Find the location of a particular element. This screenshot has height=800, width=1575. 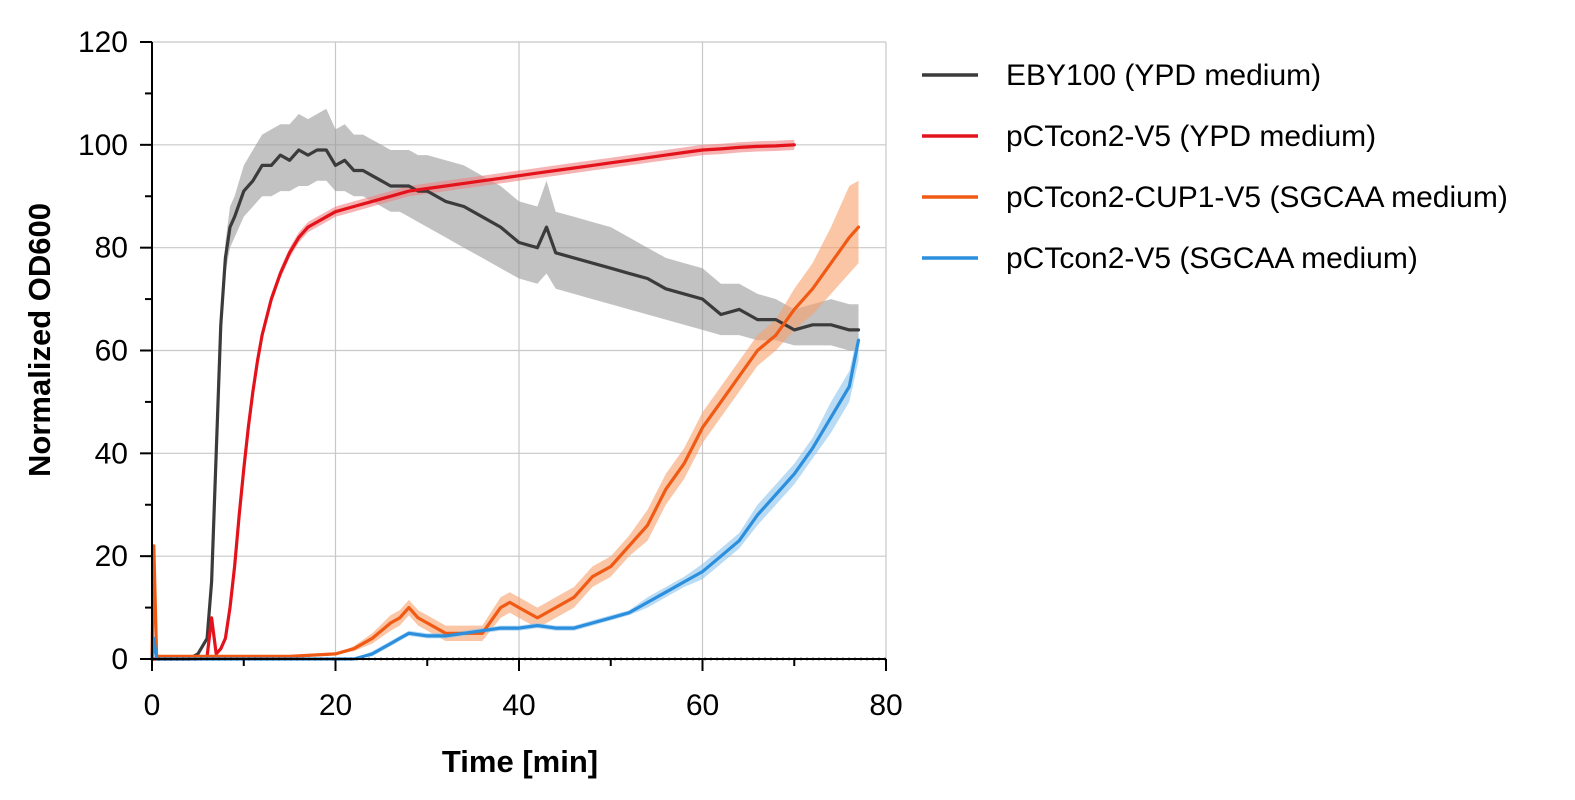

y-tick-label: 100 is located at coordinates (103, 145).